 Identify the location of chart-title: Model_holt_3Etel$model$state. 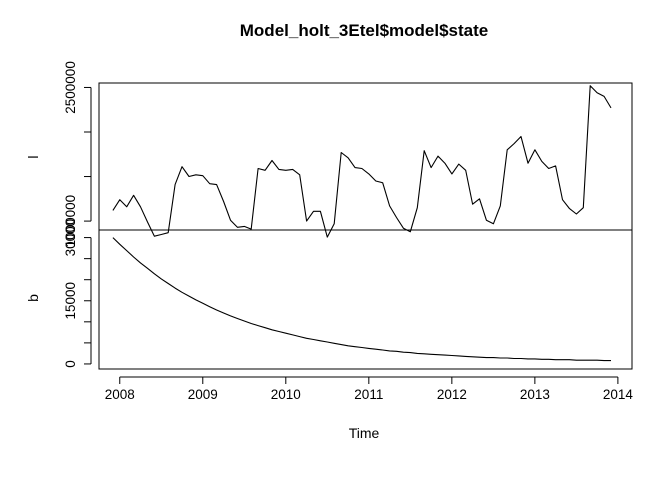
(364, 30).